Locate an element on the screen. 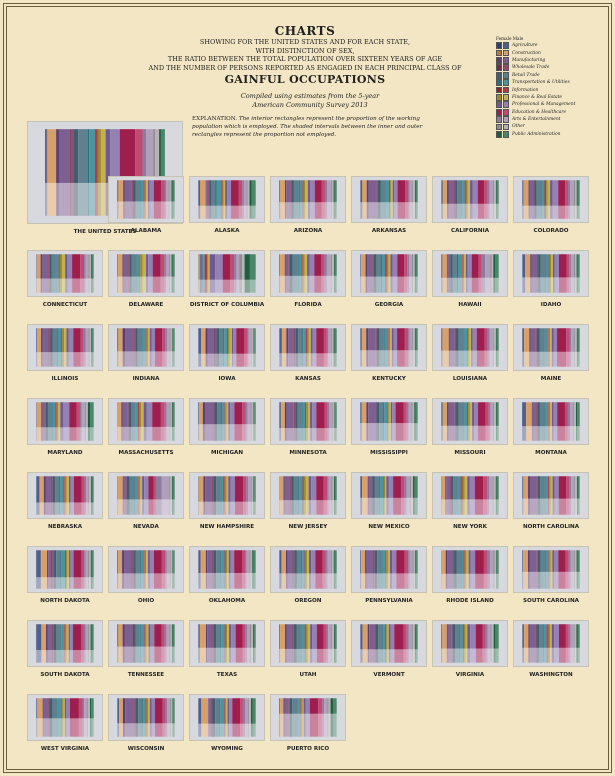  chart-label: NORTH DAKOTA is located at coordinates (65, 601).